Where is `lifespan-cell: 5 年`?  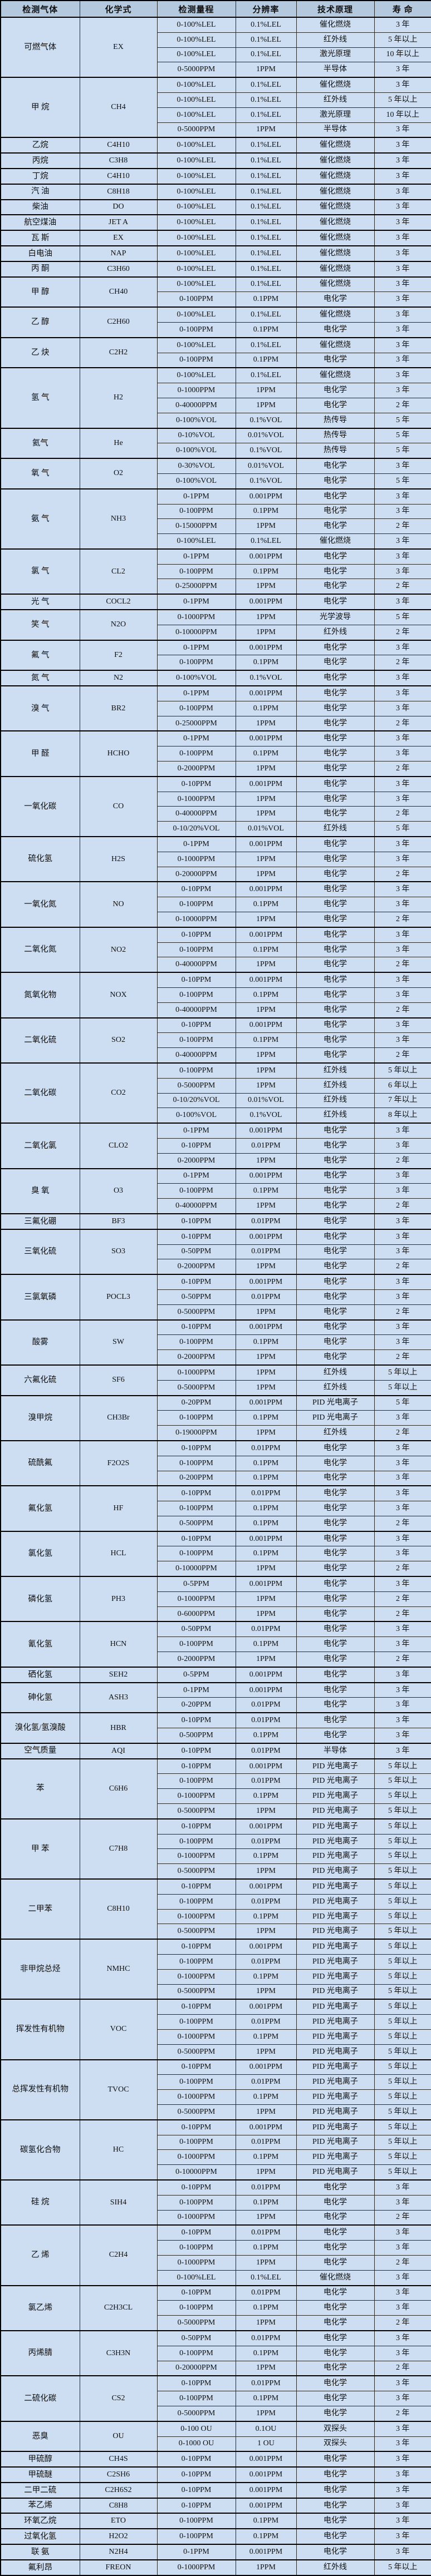
lifespan-cell: 5 年 is located at coordinates (402, 829).